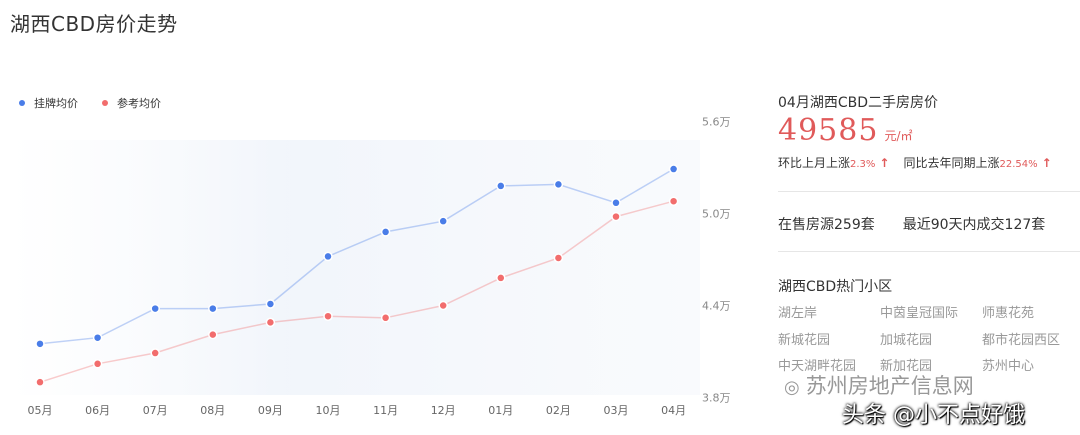  Describe the element at coordinates (357, 410) in the screenshot. I see `x-axis: 05月 06月 07月 08月 09月 10月 11月 12月 01月 02月 03月 04月` at that location.